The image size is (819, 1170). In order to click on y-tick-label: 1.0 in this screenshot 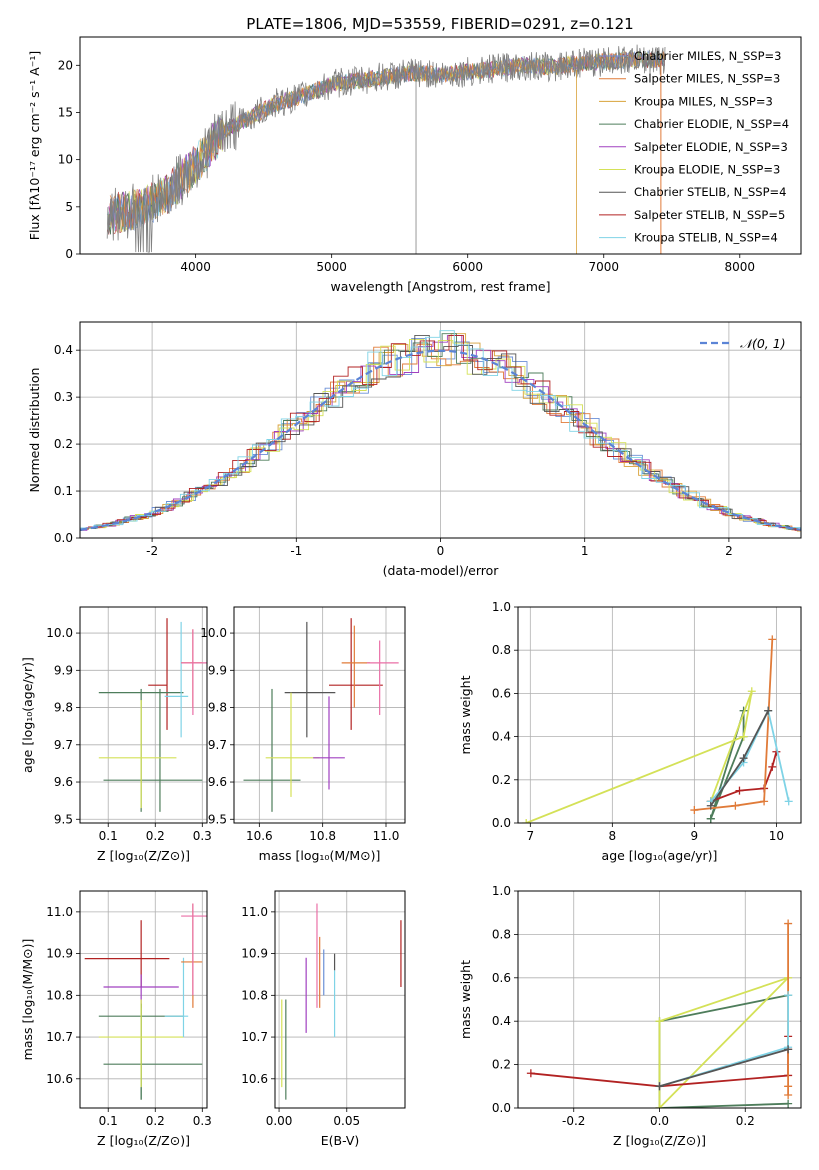, I will do `click(501, 891)`.